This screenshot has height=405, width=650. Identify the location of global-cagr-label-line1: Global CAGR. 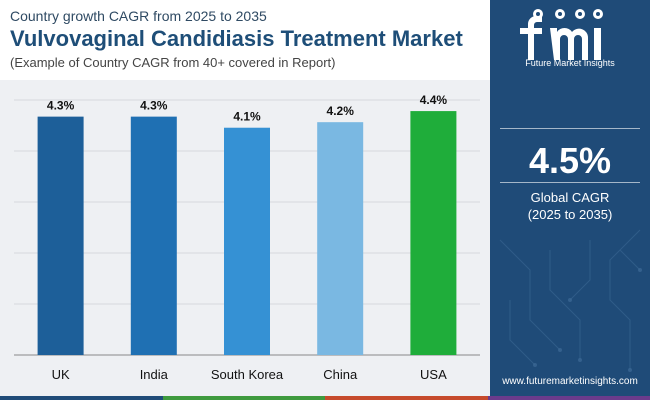
(570, 197).